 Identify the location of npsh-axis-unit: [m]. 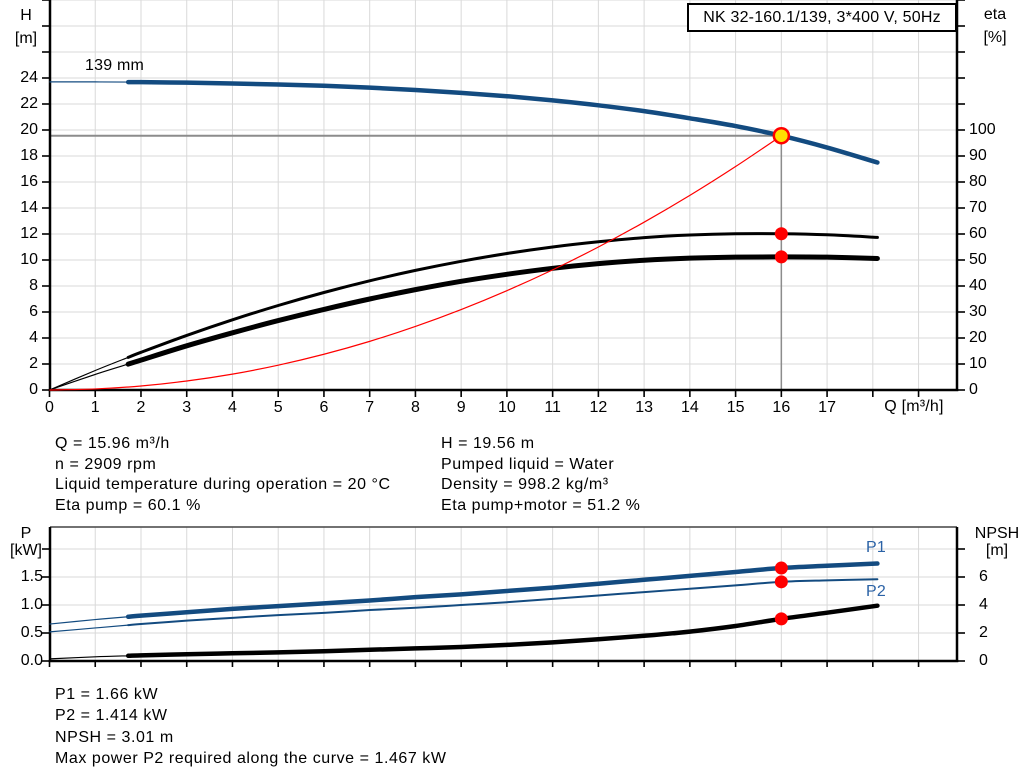
(997, 550).